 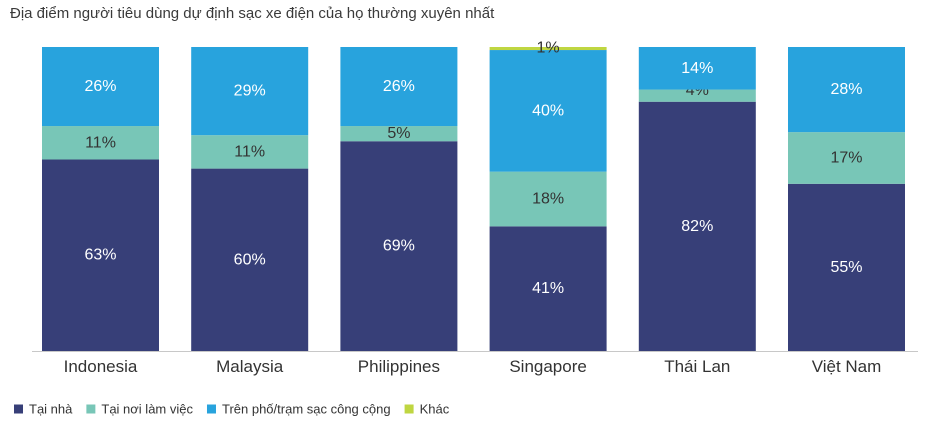 I want to click on legend-label: Trên phố/trạm sạc công cộng, so click(x=306, y=409).